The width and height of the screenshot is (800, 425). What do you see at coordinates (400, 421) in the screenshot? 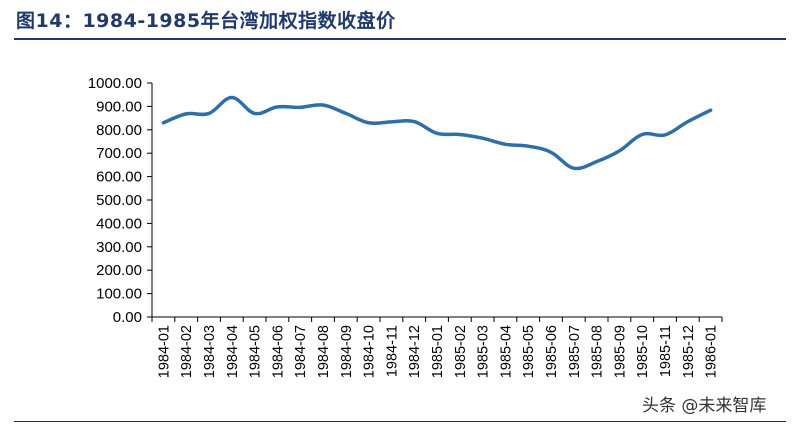
I see `bottom-rule` at bounding box center [400, 421].